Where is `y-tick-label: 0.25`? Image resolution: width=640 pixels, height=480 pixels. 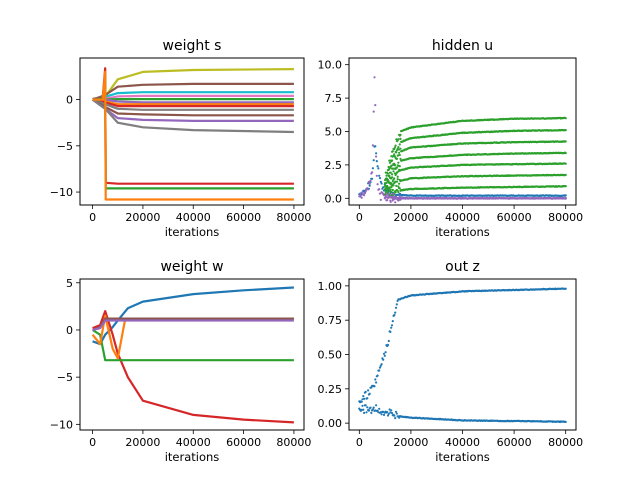 y-tick-label: 0.25 is located at coordinates (330, 389).